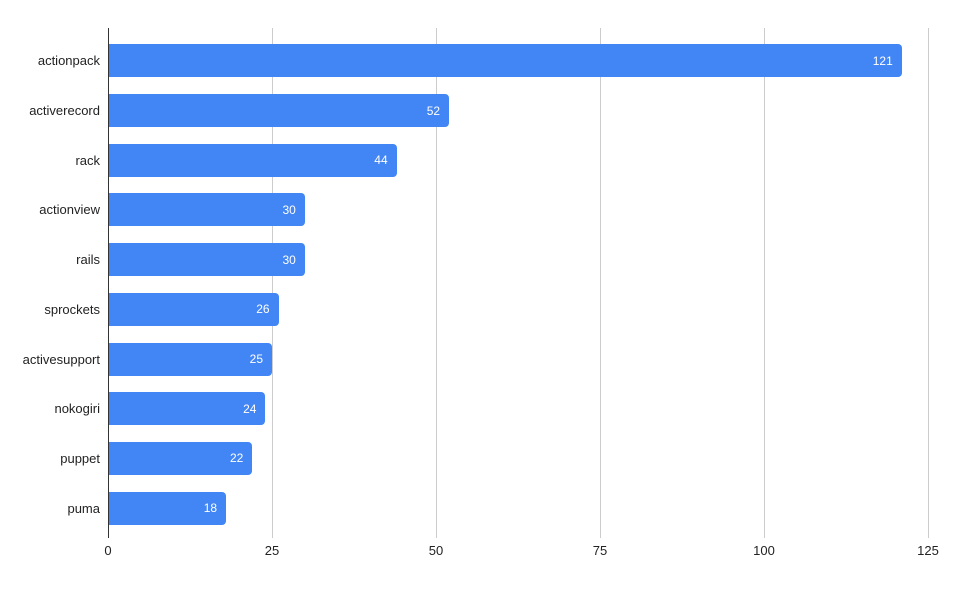  Describe the element at coordinates (250, 408) in the screenshot. I see `bar-value-label-nokogiri: 24` at that location.